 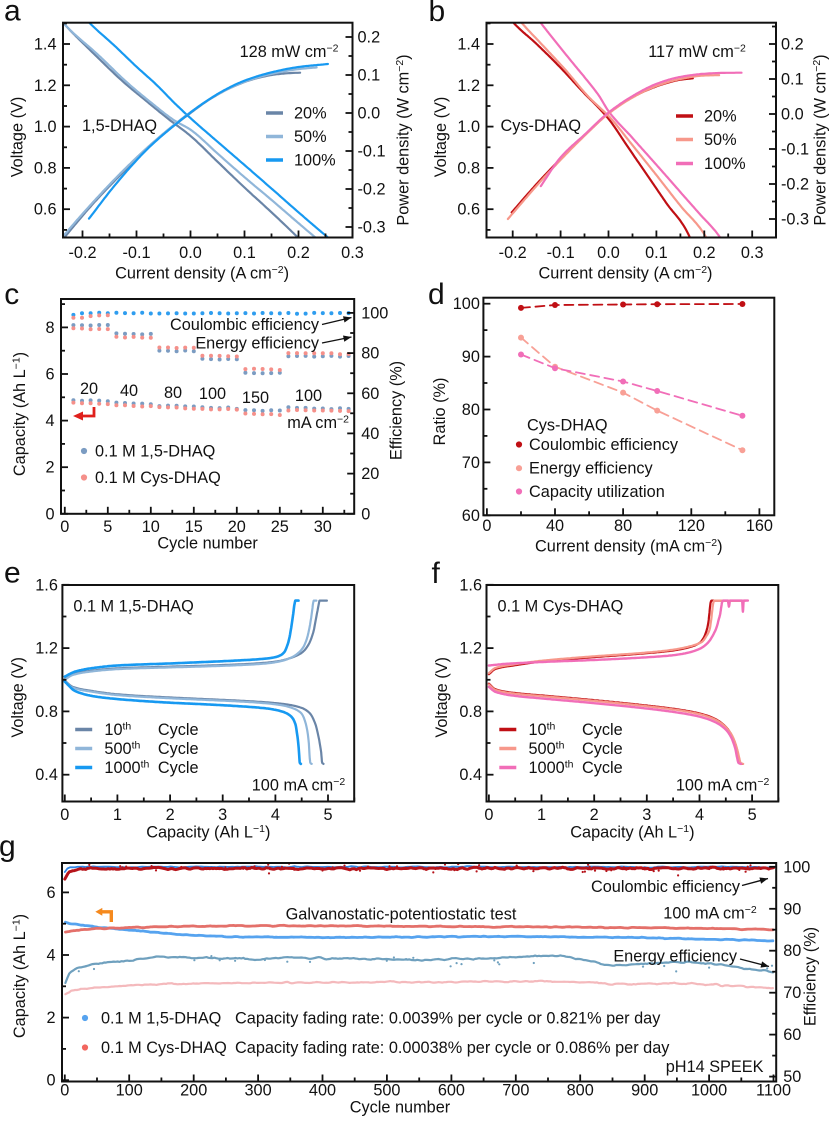 I want to click on svg-text: 1.2, so click(x=468, y=86).